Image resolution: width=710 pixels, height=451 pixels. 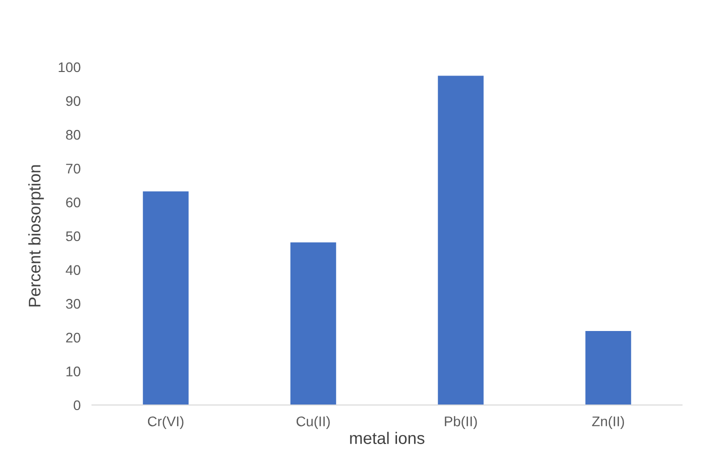 I want to click on y-tick-label: 100, so click(x=69, y=67).